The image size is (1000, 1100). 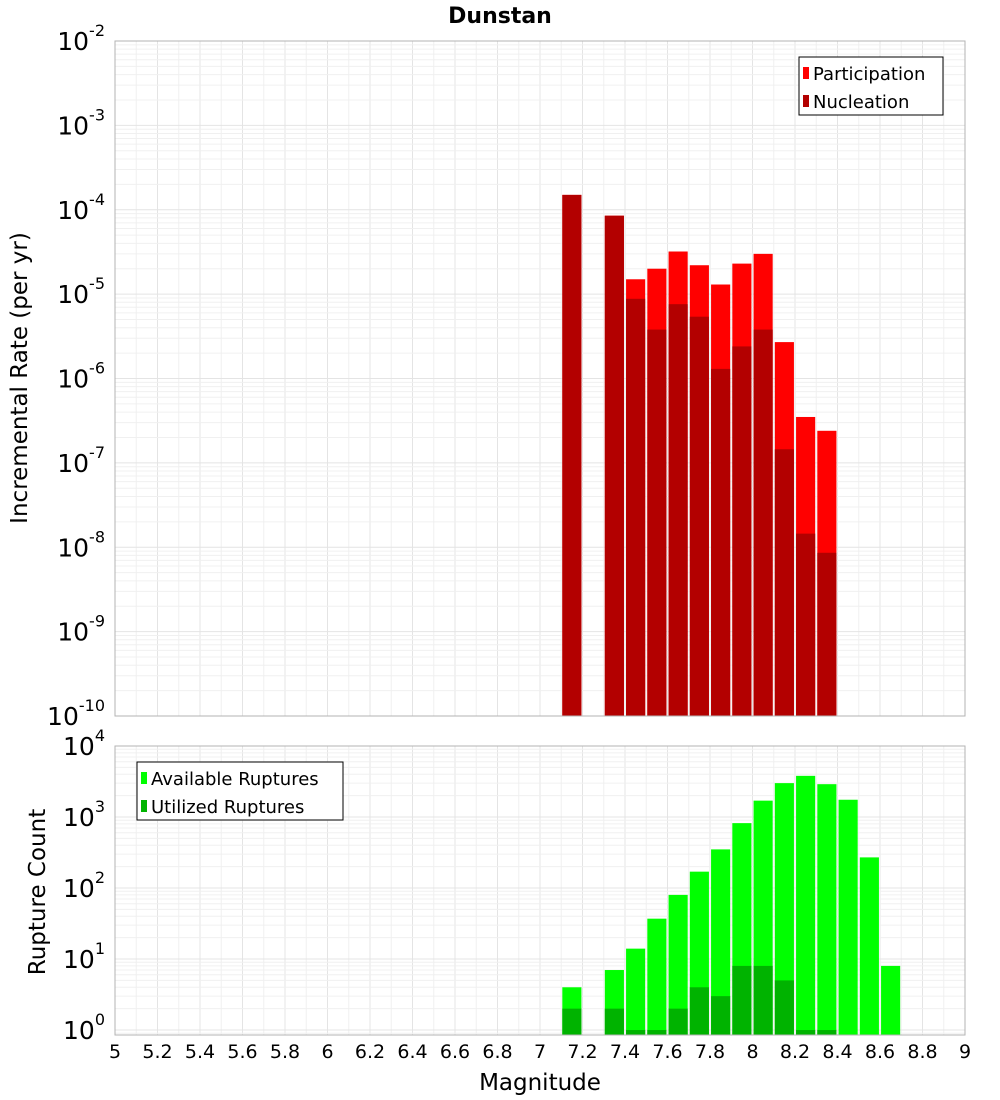 I want to click on x-tick-label: 5.8, so click(x=285, y=1052).